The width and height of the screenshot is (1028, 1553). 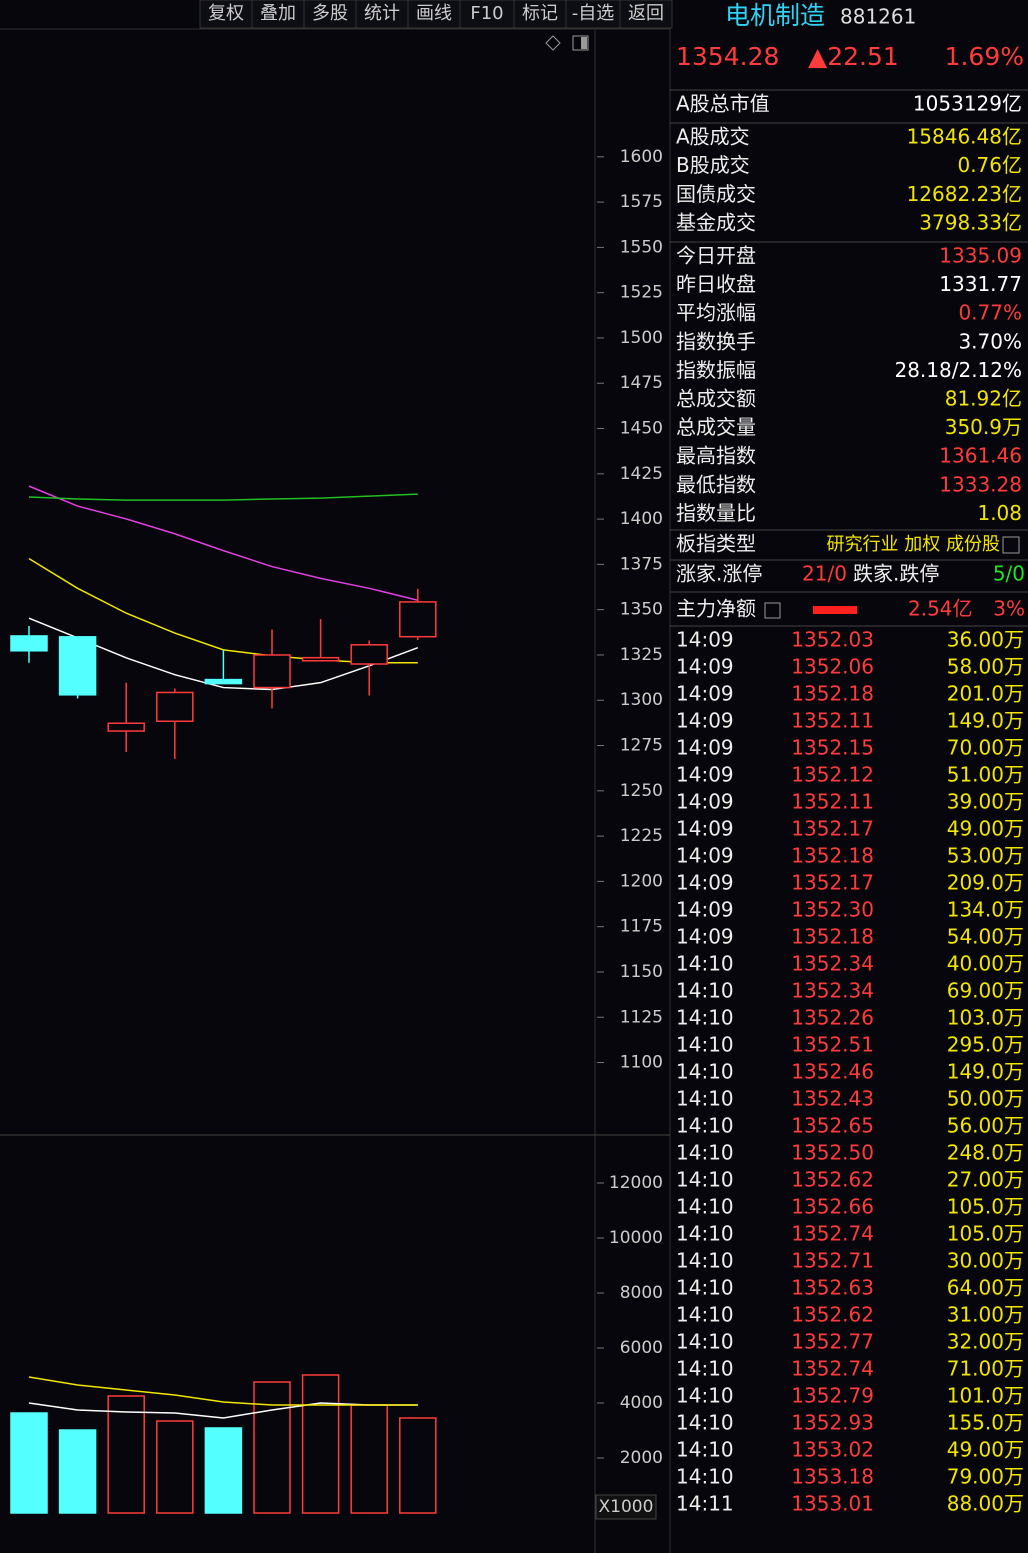 What do you see at coordinates (641, 338) in the screenshot?
I see `y-tick-label: 1500` at bounding box center [641, 338].